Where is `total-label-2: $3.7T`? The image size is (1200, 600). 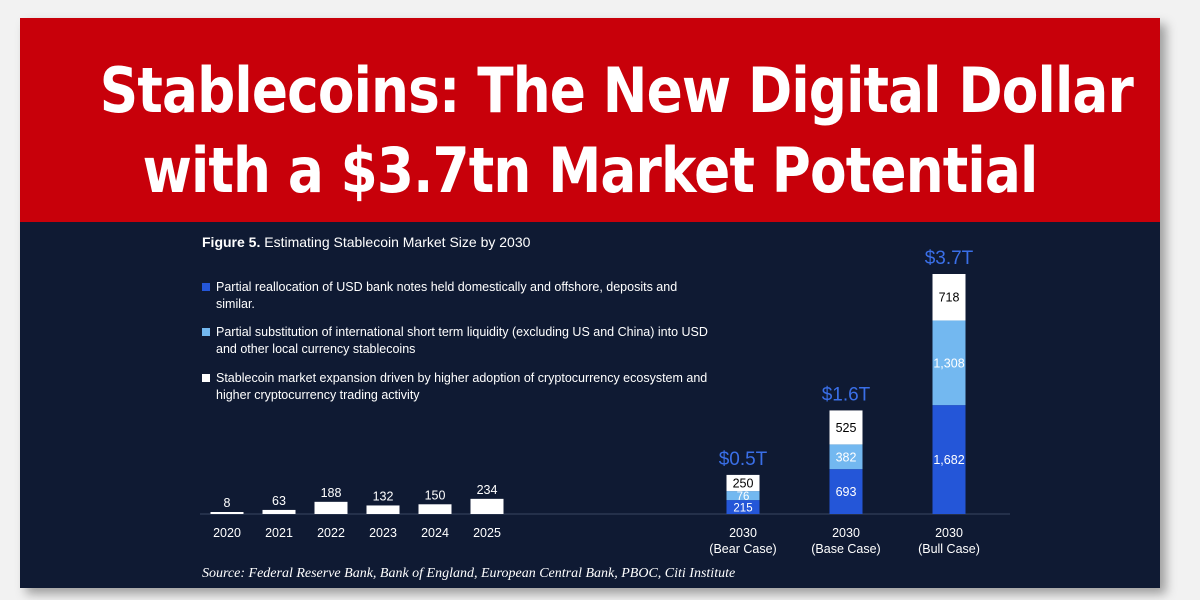
total-label-2: $3.7T is located at coordinates (949, 258).